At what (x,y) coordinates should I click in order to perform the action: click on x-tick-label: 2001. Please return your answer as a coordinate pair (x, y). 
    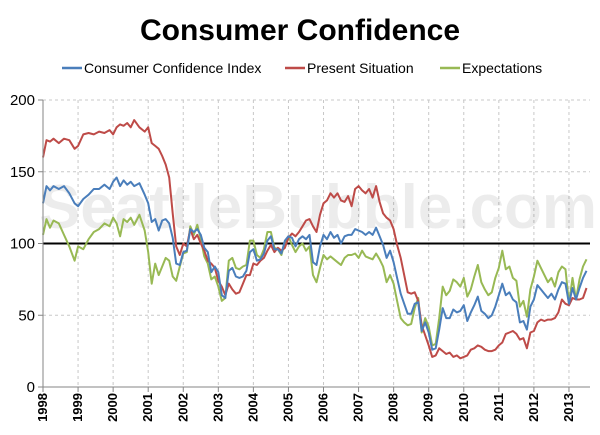
    Looking at the image, I should click on (147, 407).